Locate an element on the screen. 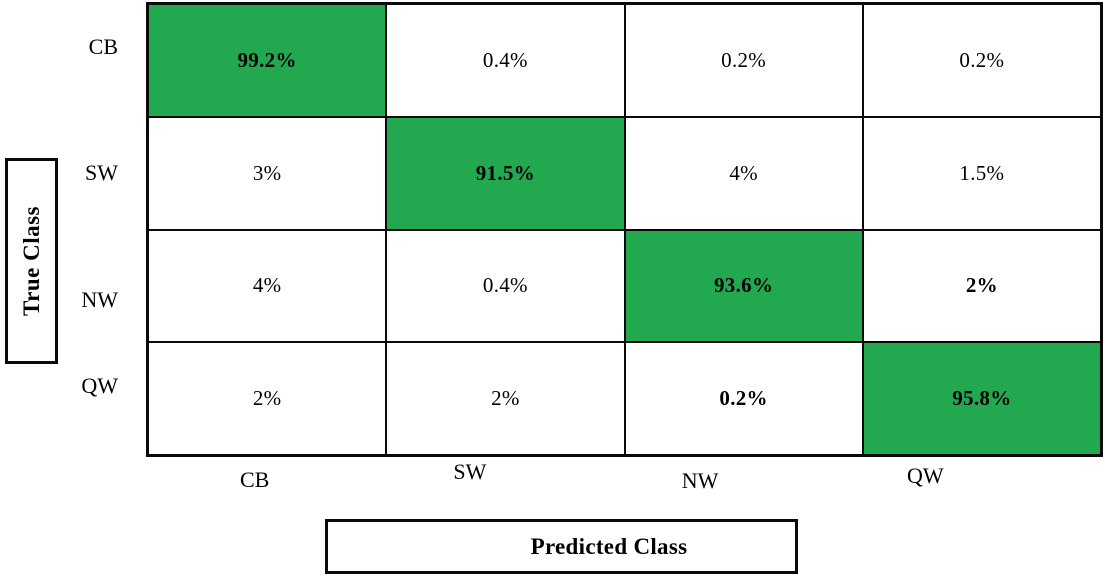  col-labels: CB SW NW QW is located at coordinates (624, 477).